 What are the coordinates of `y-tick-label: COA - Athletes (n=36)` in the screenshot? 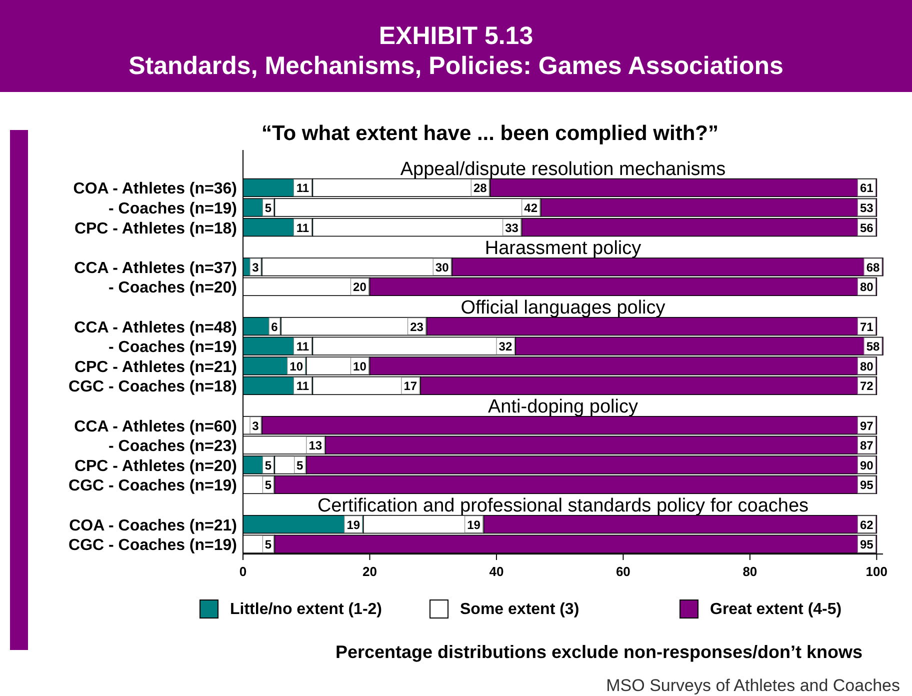 It's located at (155, 189).